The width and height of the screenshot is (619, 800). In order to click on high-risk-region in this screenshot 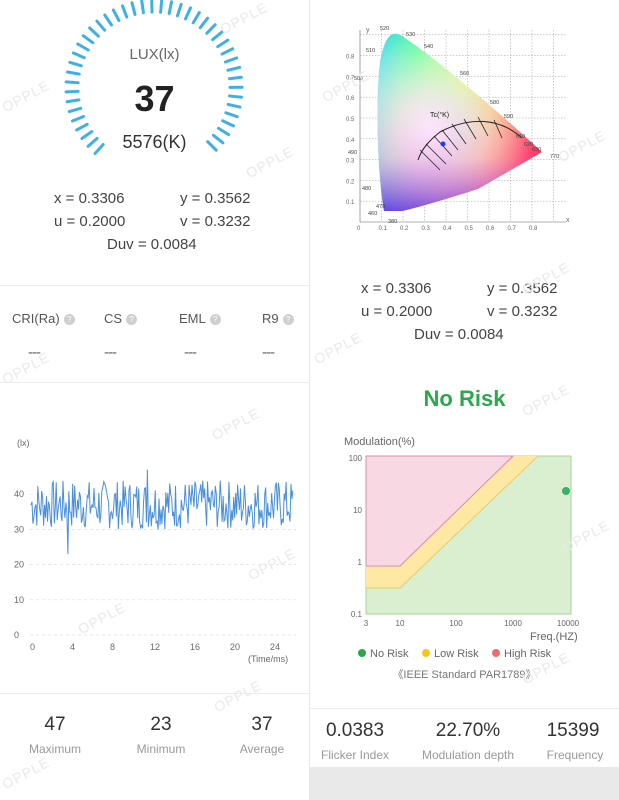, I will do `click(440, 511)`.